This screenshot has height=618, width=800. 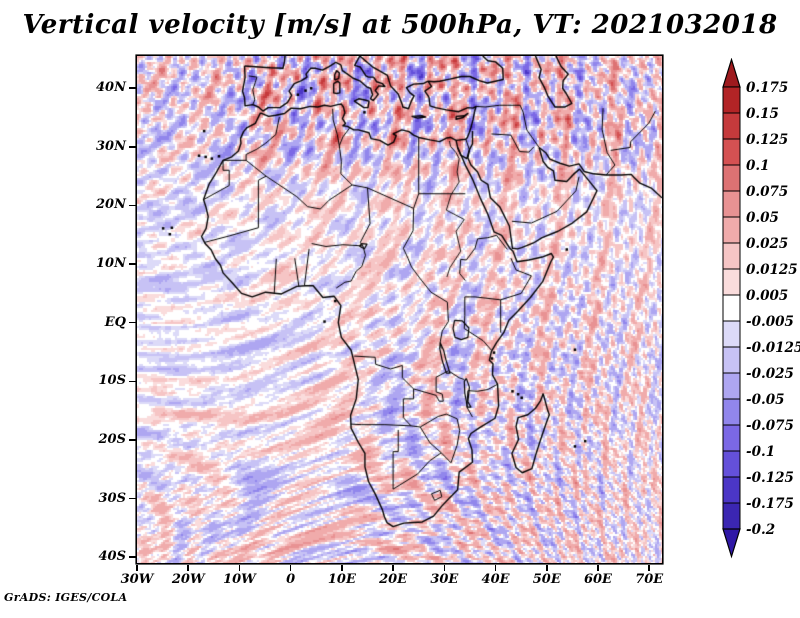 What do you see at coordinates (137, 579) in the screenshot?
I see `lon-tick-label: 30W` at bounding box center [137, 579].